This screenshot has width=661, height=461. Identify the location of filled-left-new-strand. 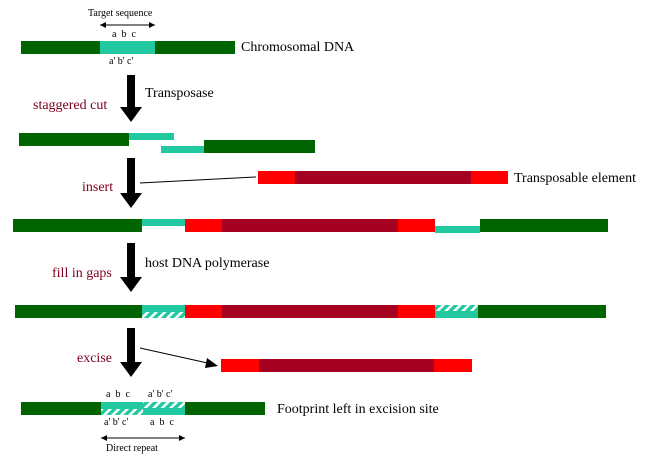
(163, 315).